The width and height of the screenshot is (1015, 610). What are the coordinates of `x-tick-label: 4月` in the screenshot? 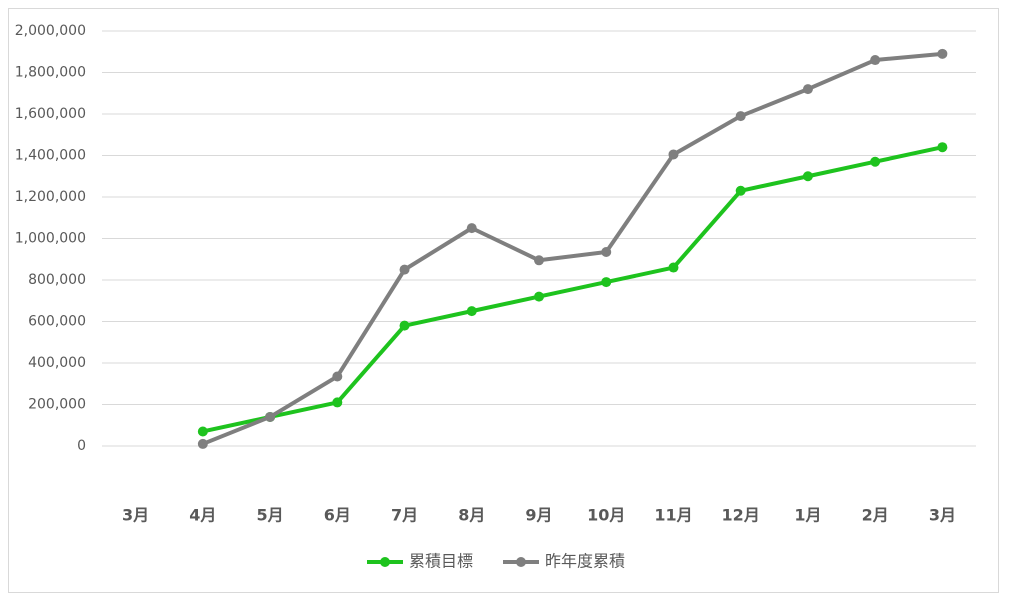 It's located at (202, 515).